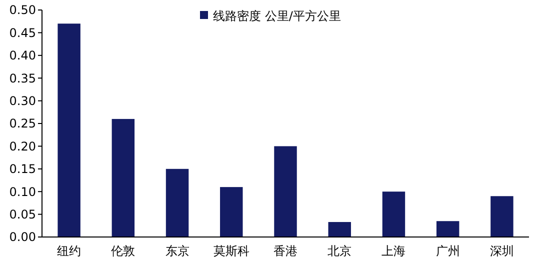  Describe the element at coordinates (22, 191) in the screenshot. I see `y-tick-label: 0.10` at that location.